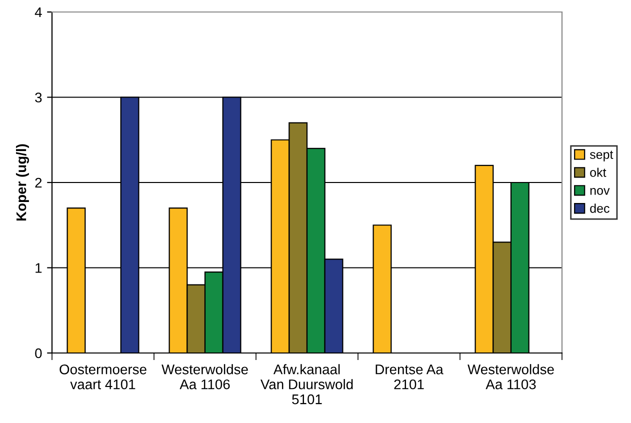 This screenshot has width=631, height=423. What do you see at coordinates (39, 268) in the screenshot?
I see `y-tick-label: 1` at bounding box center [39, 268].